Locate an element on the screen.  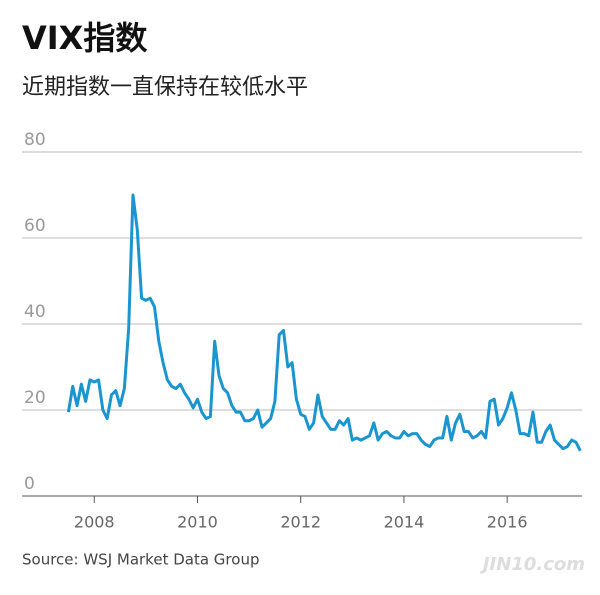
x-tick-label: 2008 is located at coordinates (94, 522).